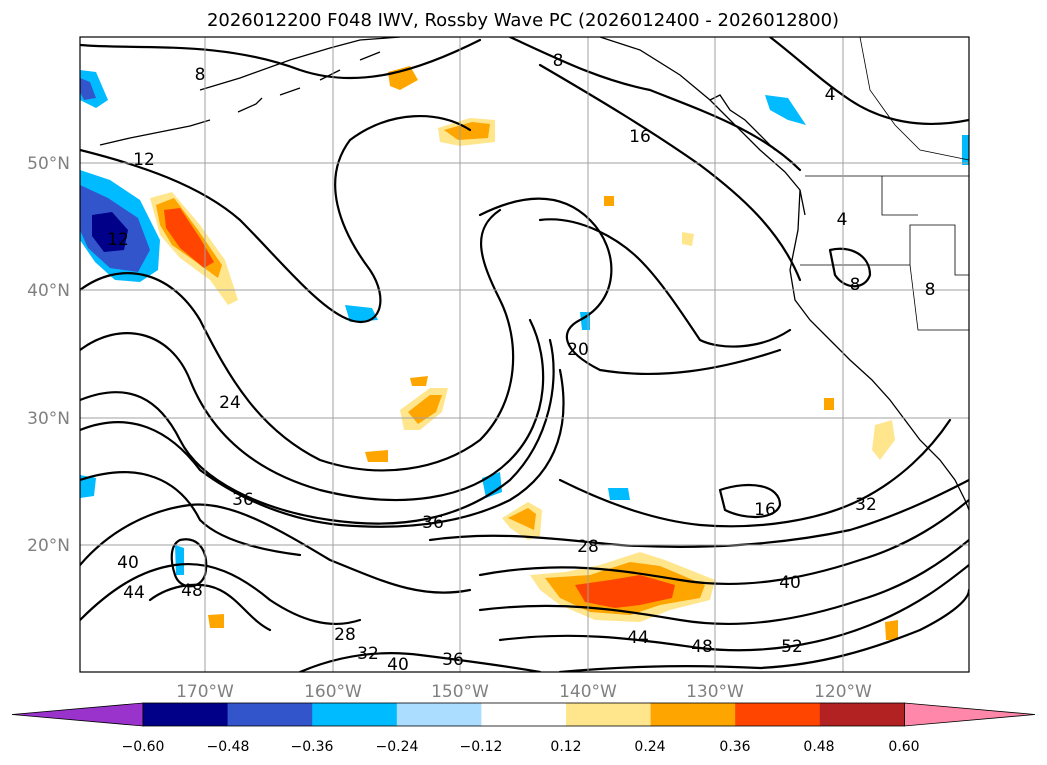  I want to click on contour-20-hook, so click(630, 286).